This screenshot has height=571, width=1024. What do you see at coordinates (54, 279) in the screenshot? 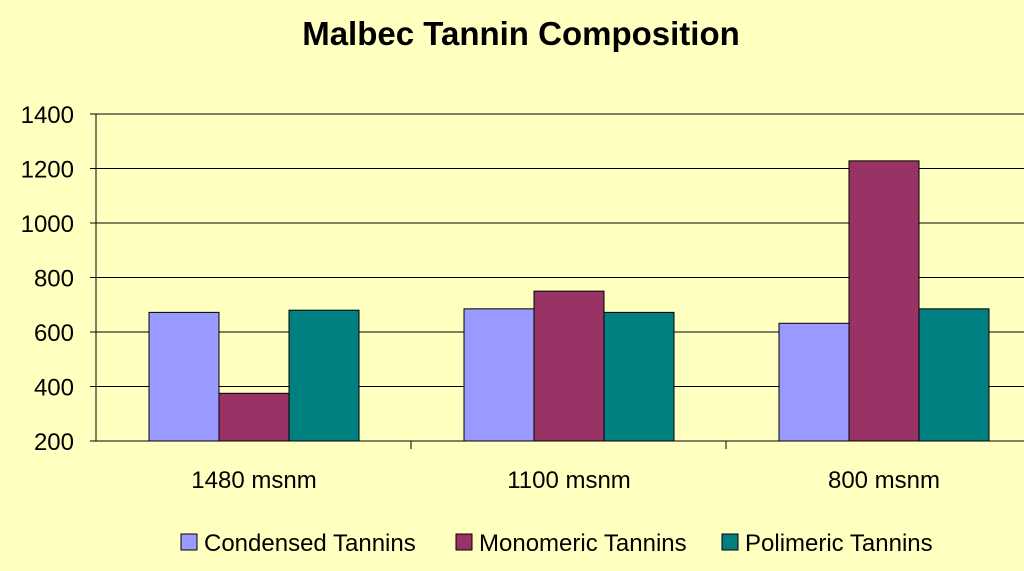
I see `y-tick-label: 800` at bounding box center [54, 279].